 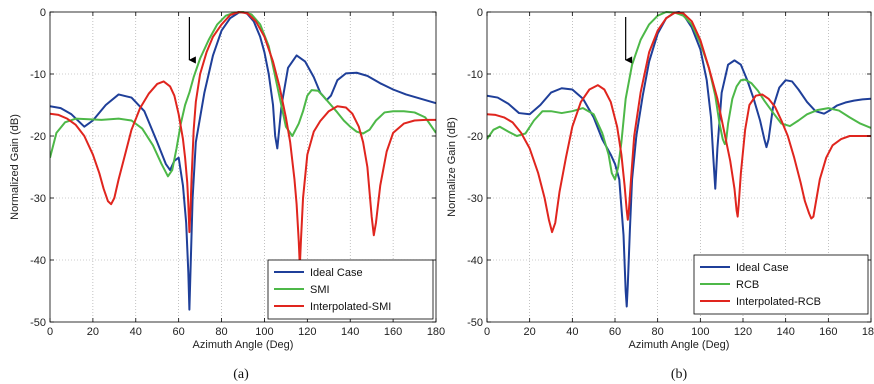 I want to click on legend-entry: Interpolated-SMI, so click(x=350, y=307).